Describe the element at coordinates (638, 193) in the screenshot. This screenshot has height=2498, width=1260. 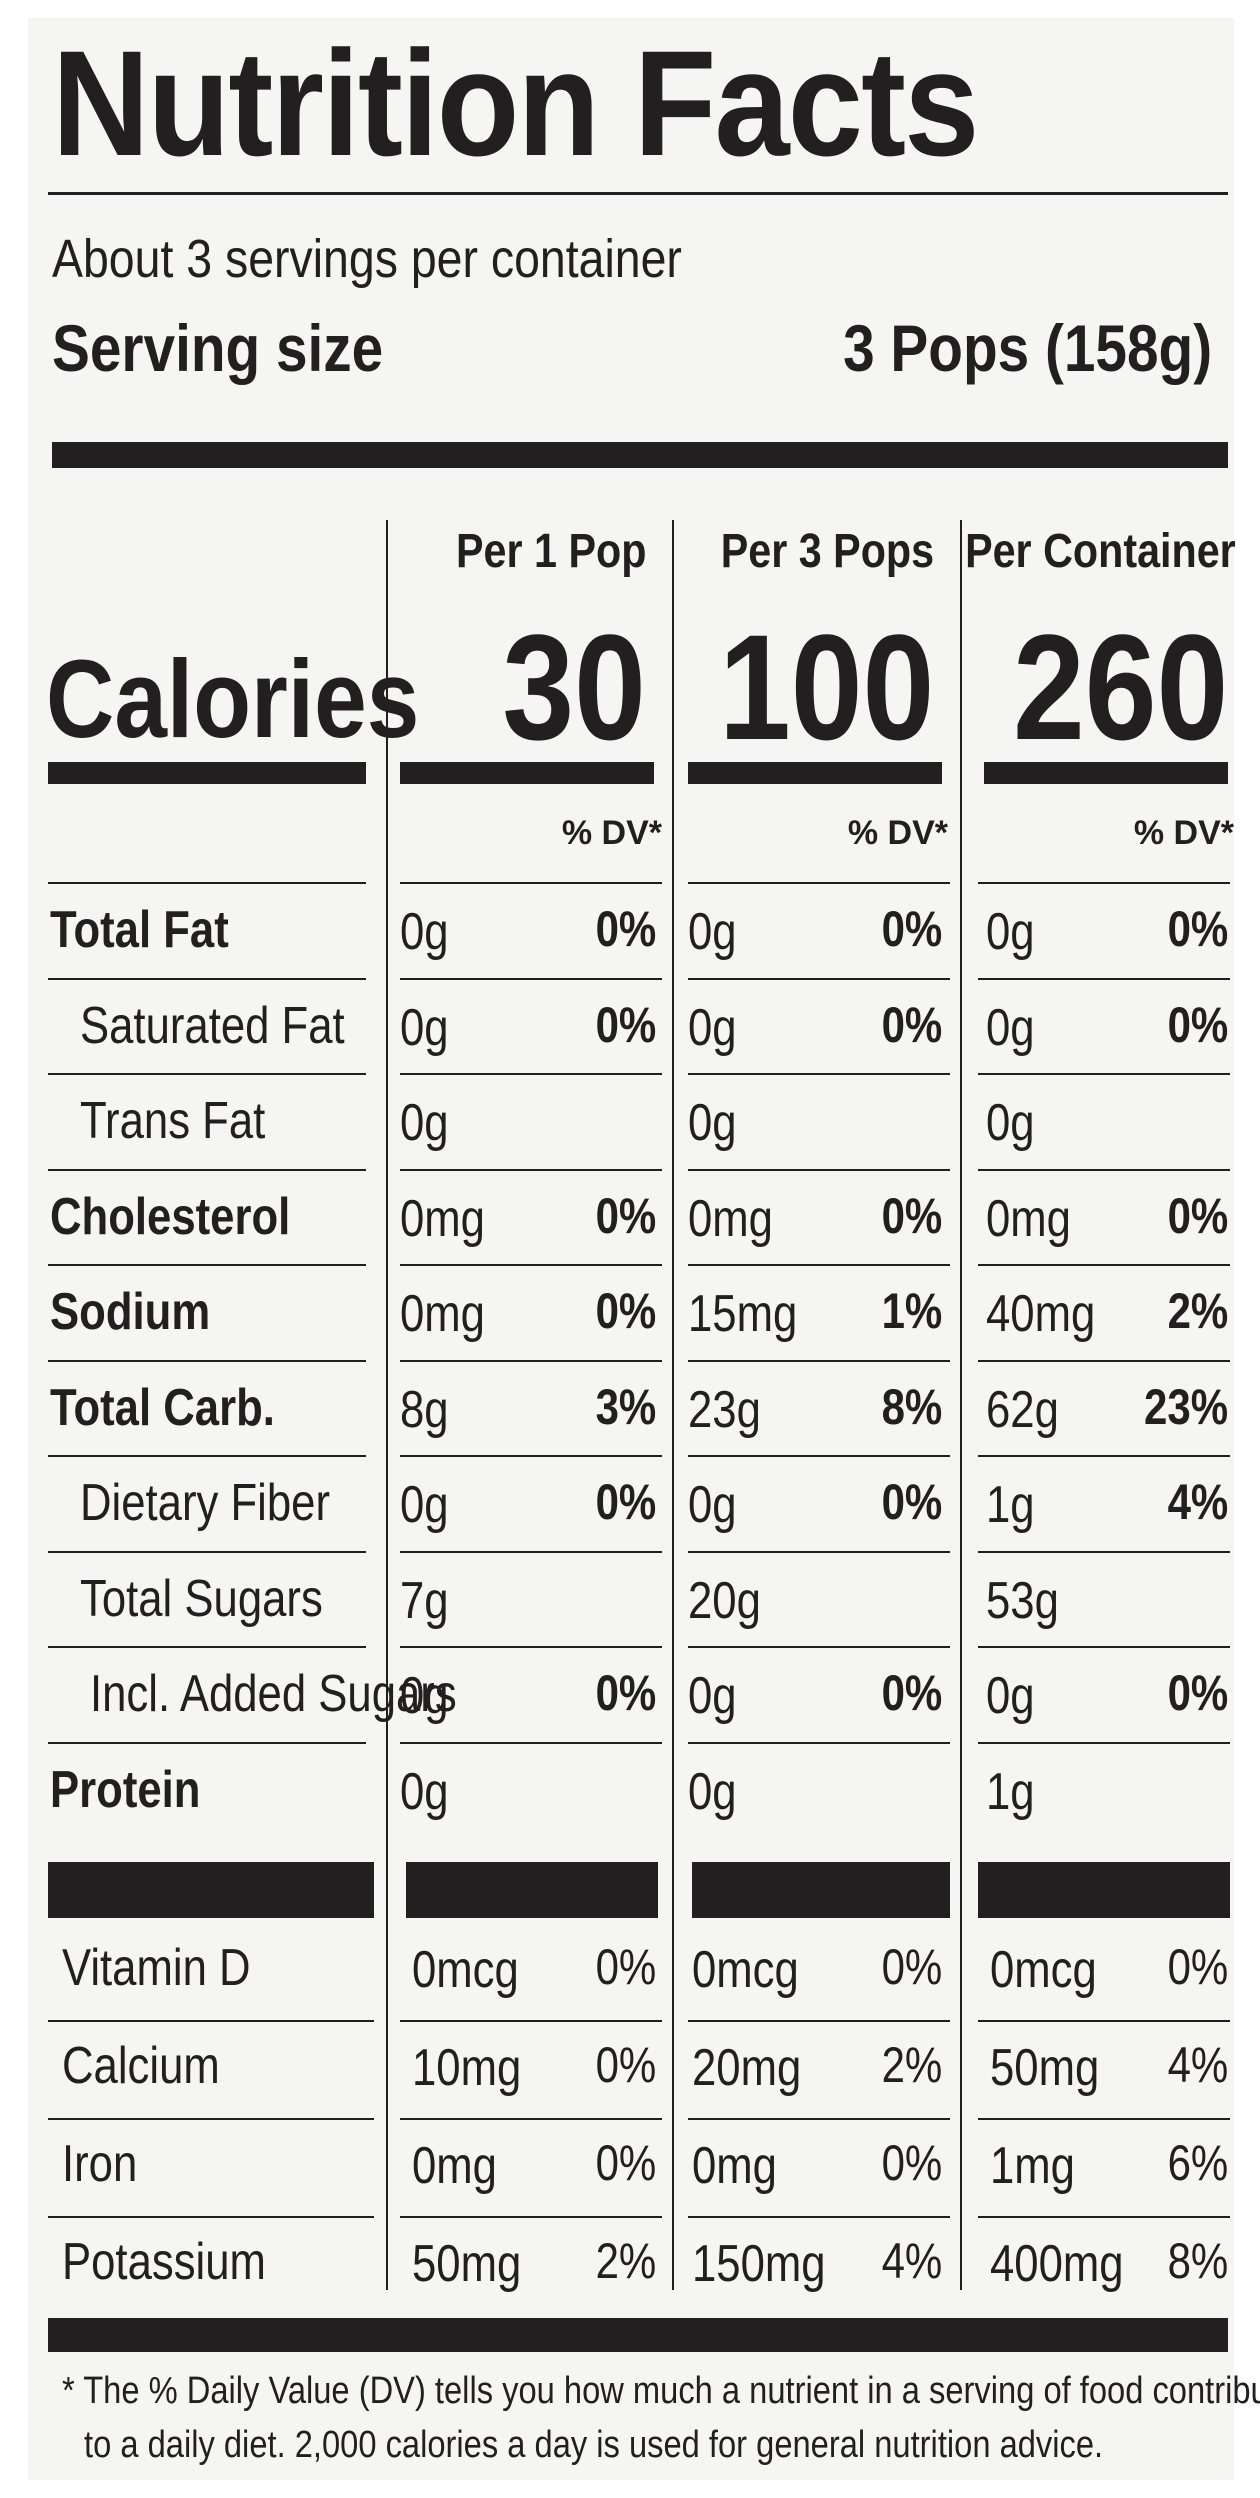
I see `title-rule` at that location.